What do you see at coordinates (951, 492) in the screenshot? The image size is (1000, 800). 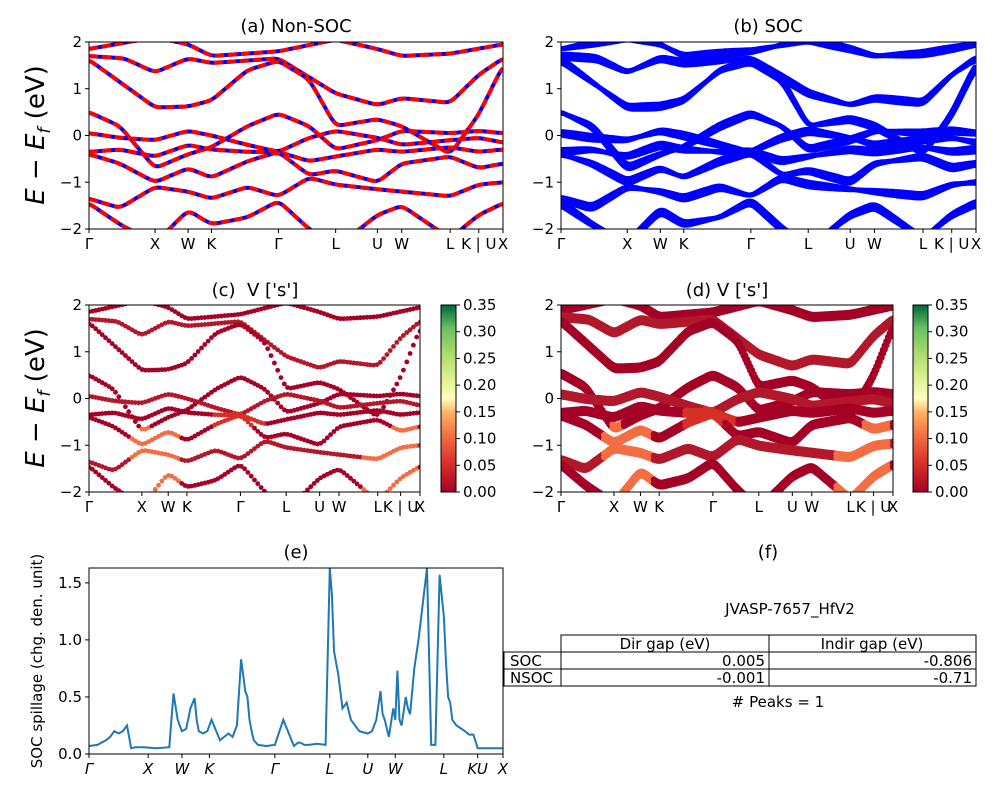 I see `colorbar-tick-label: 0.00` at bounding box center [951, 492].